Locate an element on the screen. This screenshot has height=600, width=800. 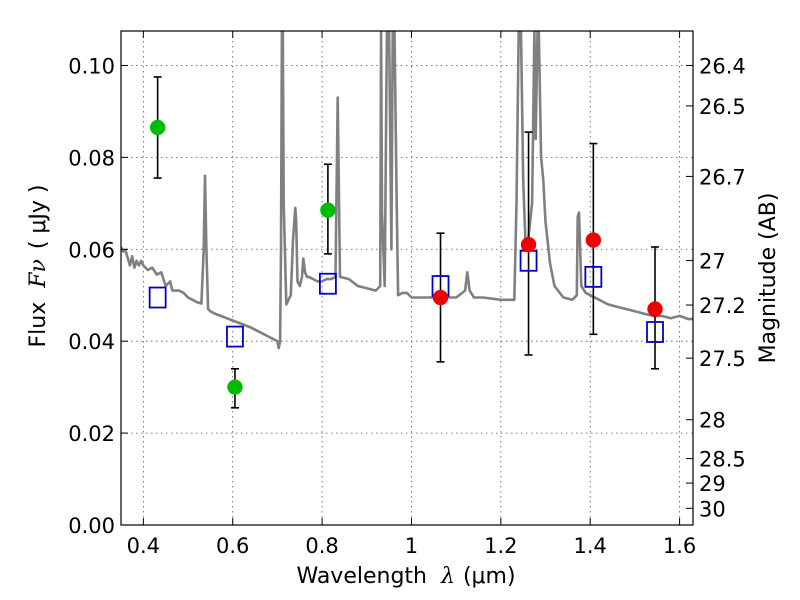
magnitude-tick-label: 29 is located at coordinates (712, 484).